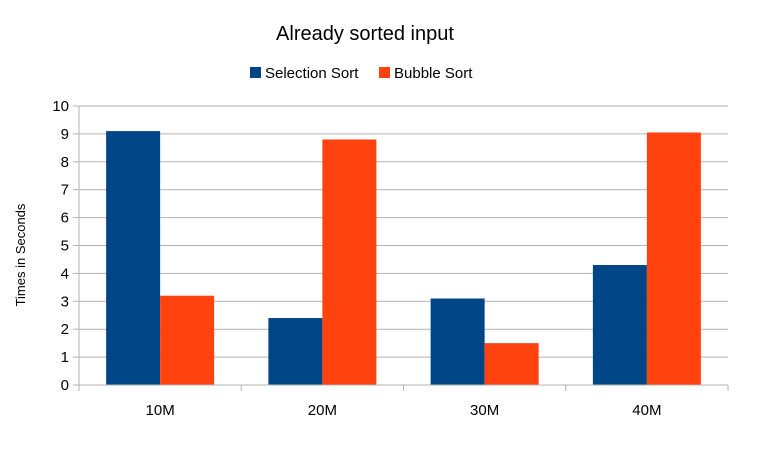 This screenshot has width=770, height=473. I want to click on bar-bubble-sort-10m, so click(187, 340).